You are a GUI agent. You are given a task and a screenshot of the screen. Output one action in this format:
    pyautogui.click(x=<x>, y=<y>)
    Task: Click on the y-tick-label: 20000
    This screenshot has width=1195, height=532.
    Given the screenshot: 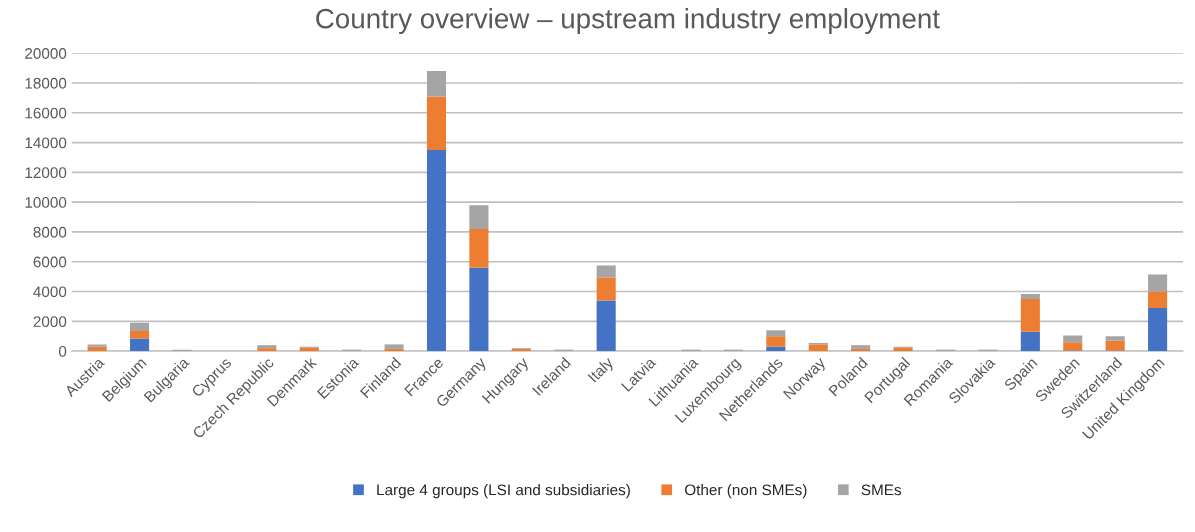 What is the action you would take?
    pyautogui.click(x=46, y=53)
    